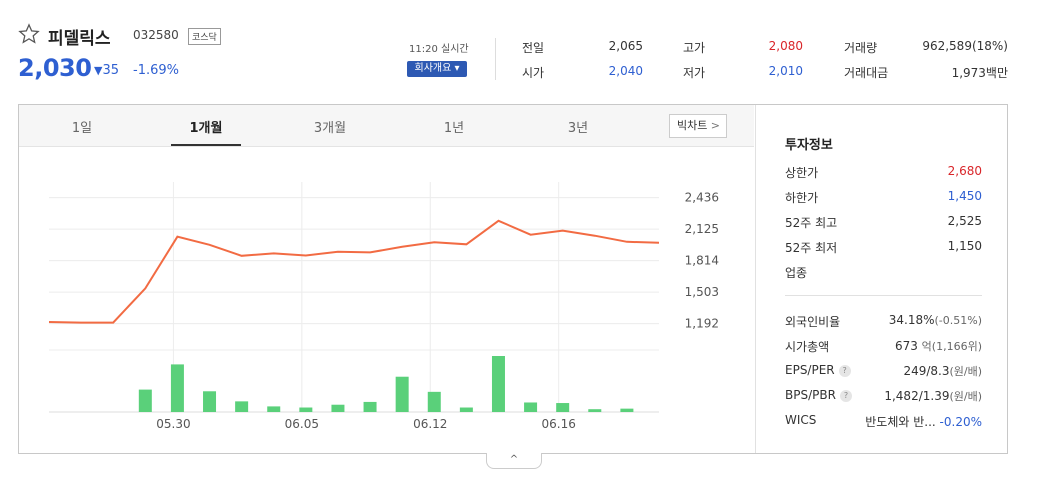  I want to click on y-tick-label: 2,436, so click(702, 198).